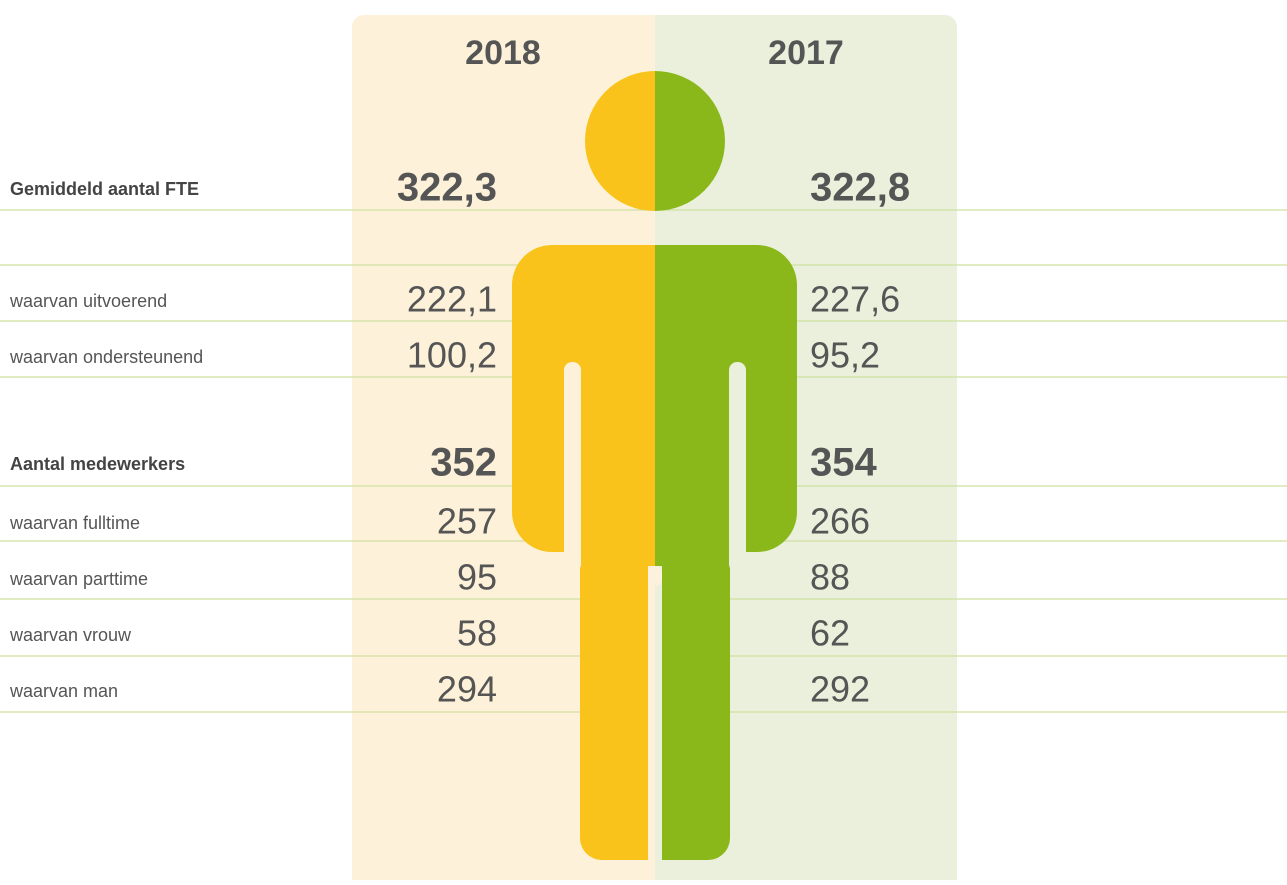  I want to click on value-2018: 352, so click(463, 463).